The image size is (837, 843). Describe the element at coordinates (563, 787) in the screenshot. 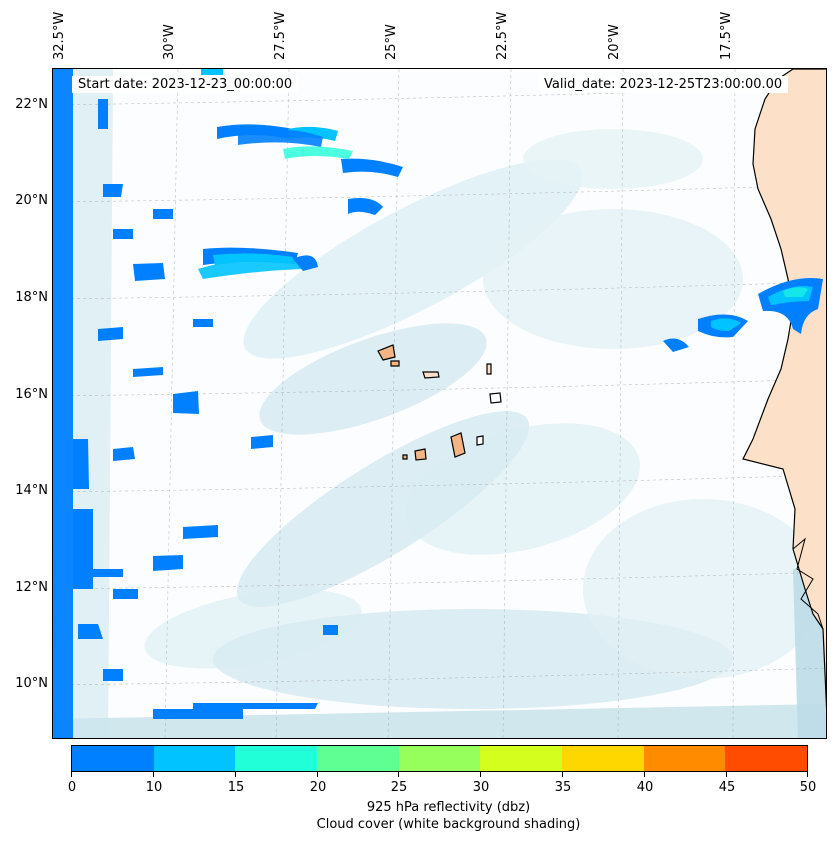

I see `colorbar-tick-label: 35` at that location.